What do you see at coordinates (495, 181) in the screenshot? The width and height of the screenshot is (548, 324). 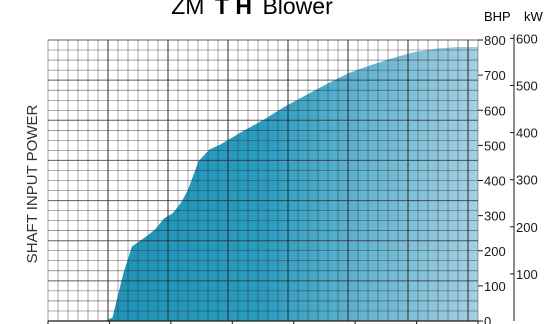 I see `y-tick-label: 400` at bounding box center [495, 181].